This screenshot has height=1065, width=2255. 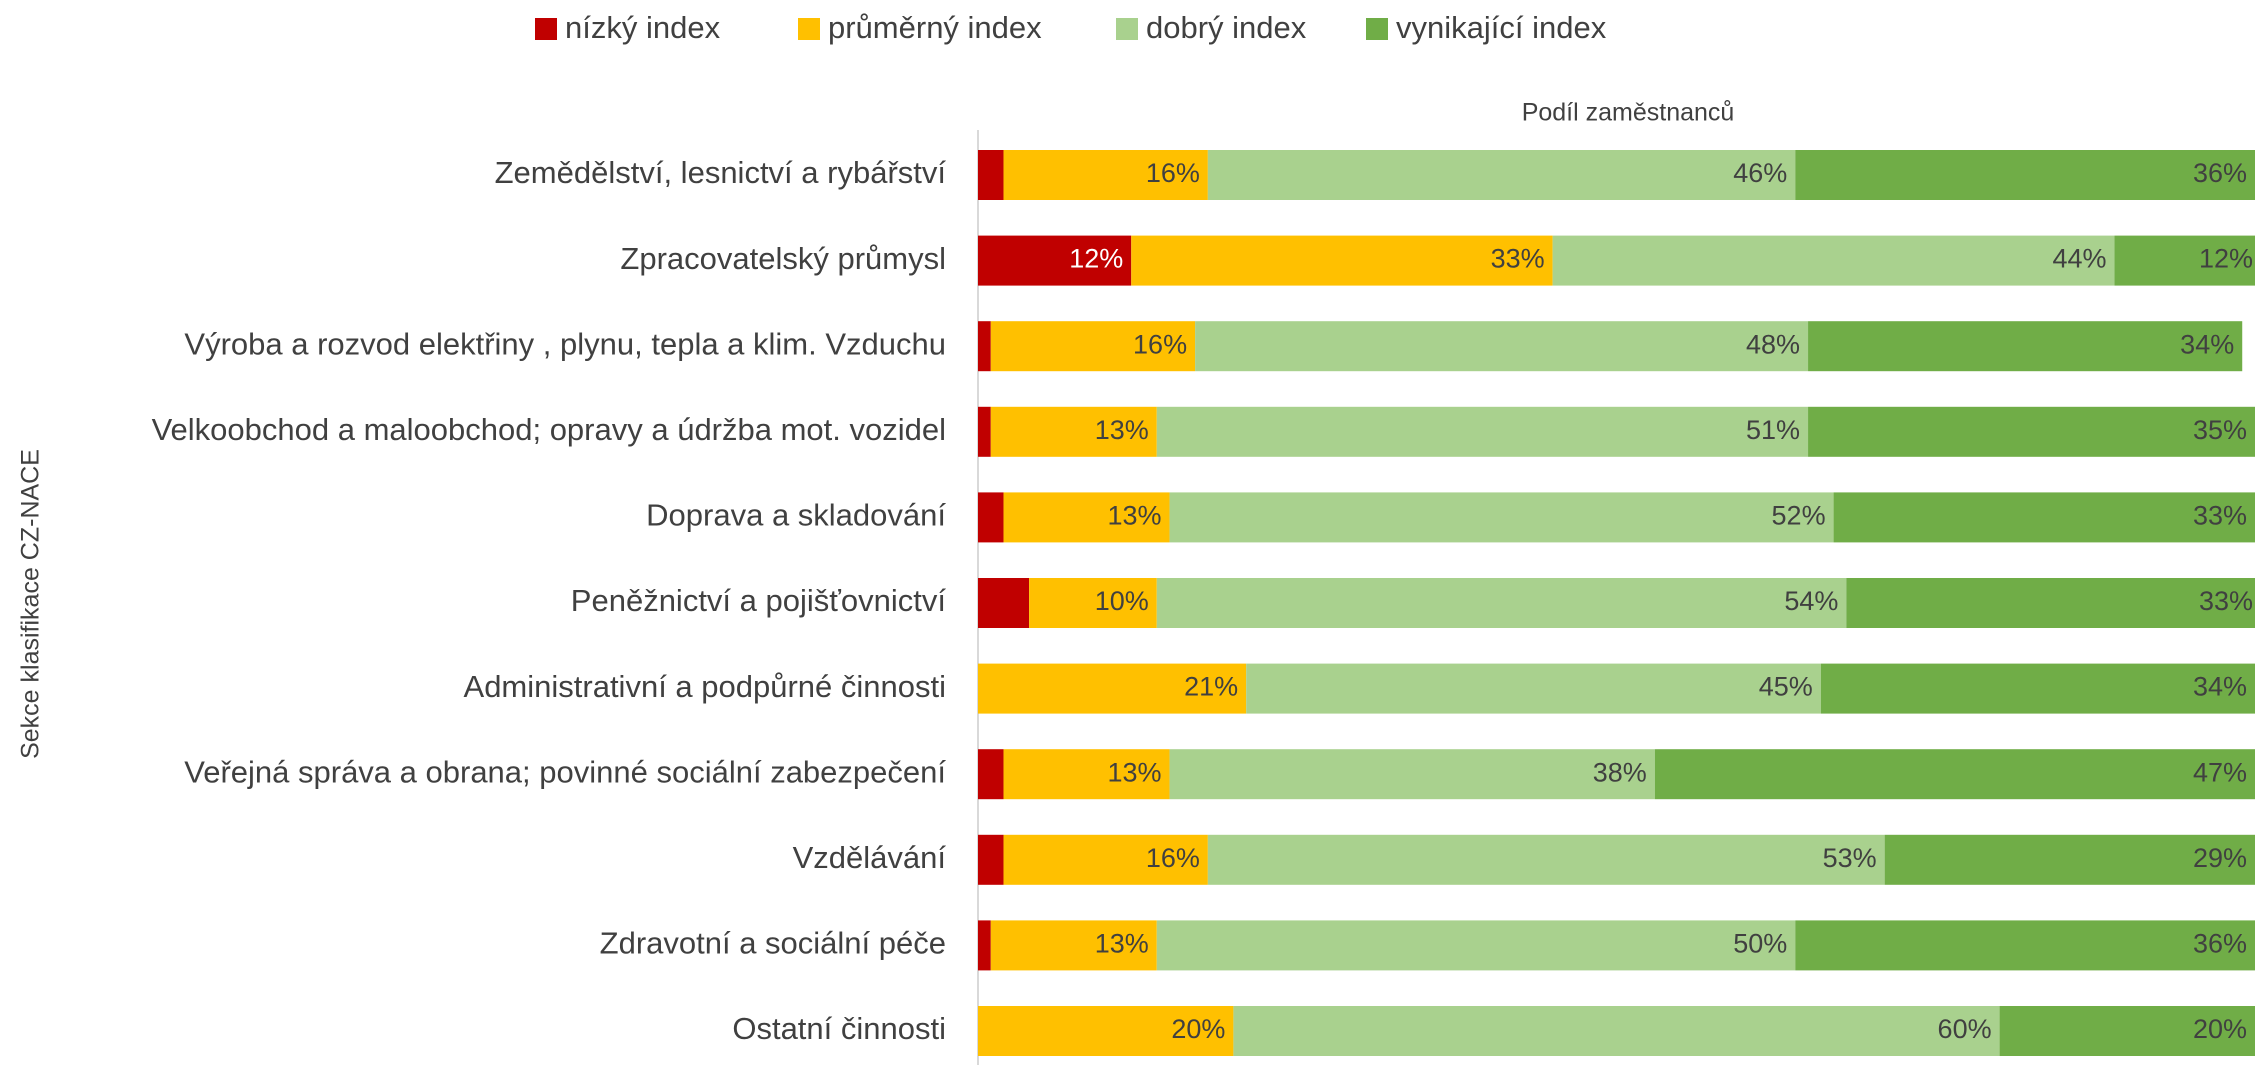 What do you see at coordinates (870, 857) in the screenshot?
I see `y-tick-label: Vzdělávání` at bounding box center [870, 857].